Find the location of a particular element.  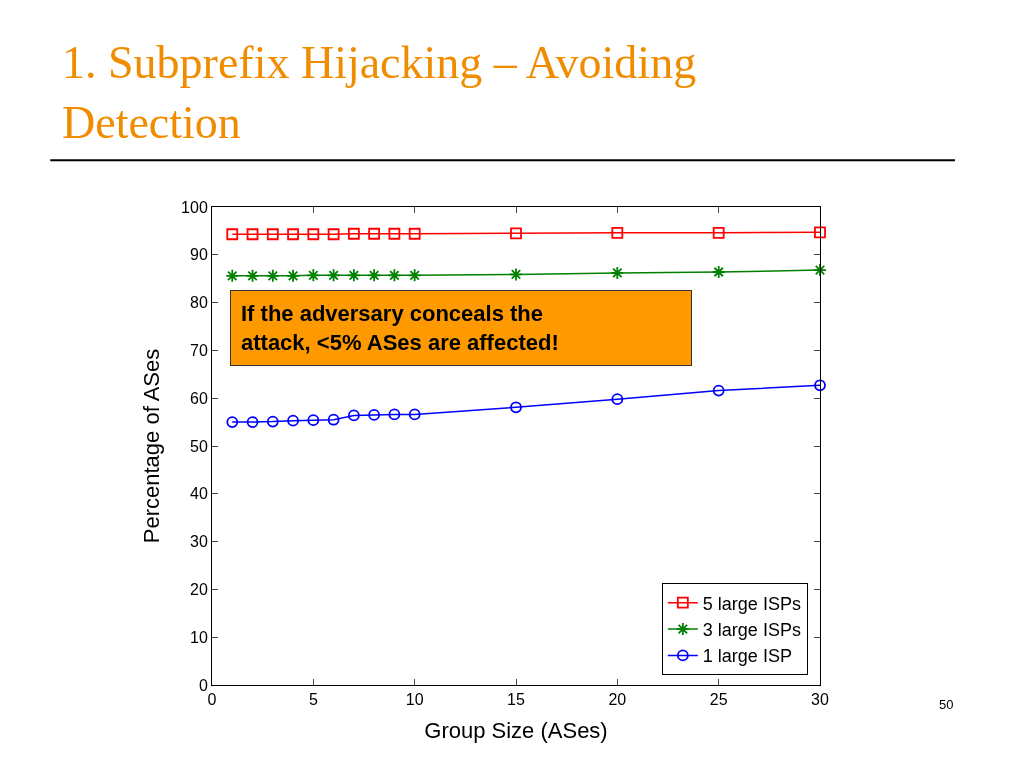

y-tick-label: 10 is located at coordinates (199, 637).